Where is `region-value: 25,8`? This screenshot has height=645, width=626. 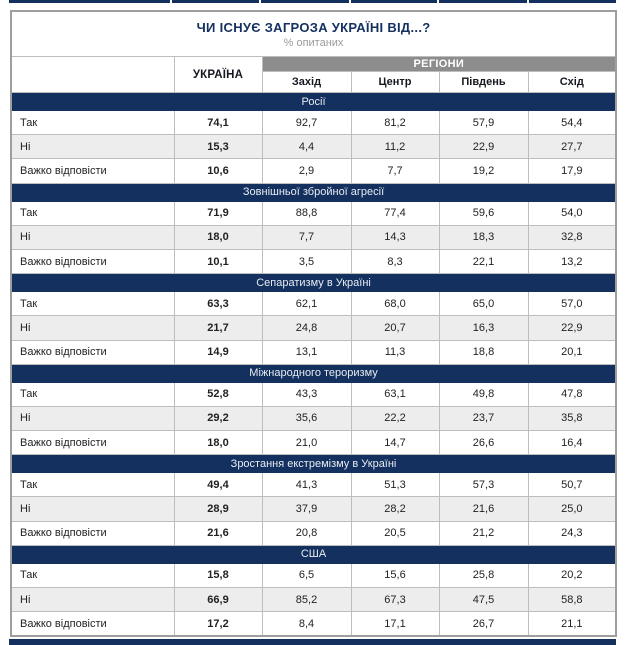 region-value: 25,8 is located at coordinates (483, 575).